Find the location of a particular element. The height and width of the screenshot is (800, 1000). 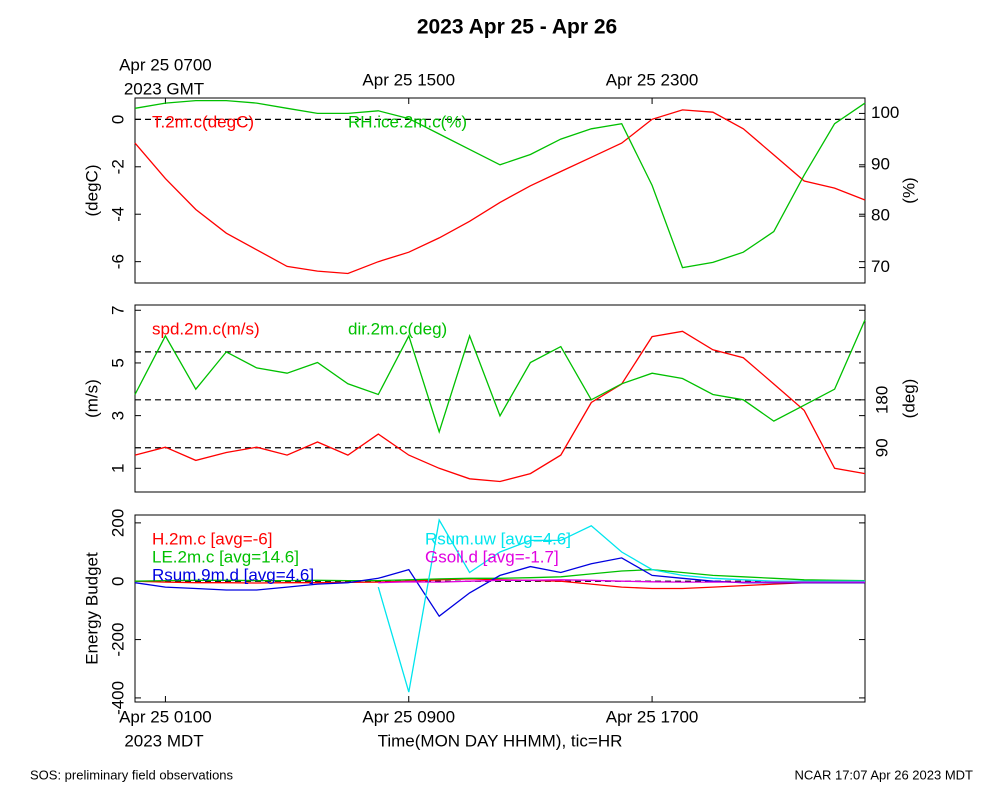

x-tick-label: Apr 25 1700 is located at coordinates (652, 716).